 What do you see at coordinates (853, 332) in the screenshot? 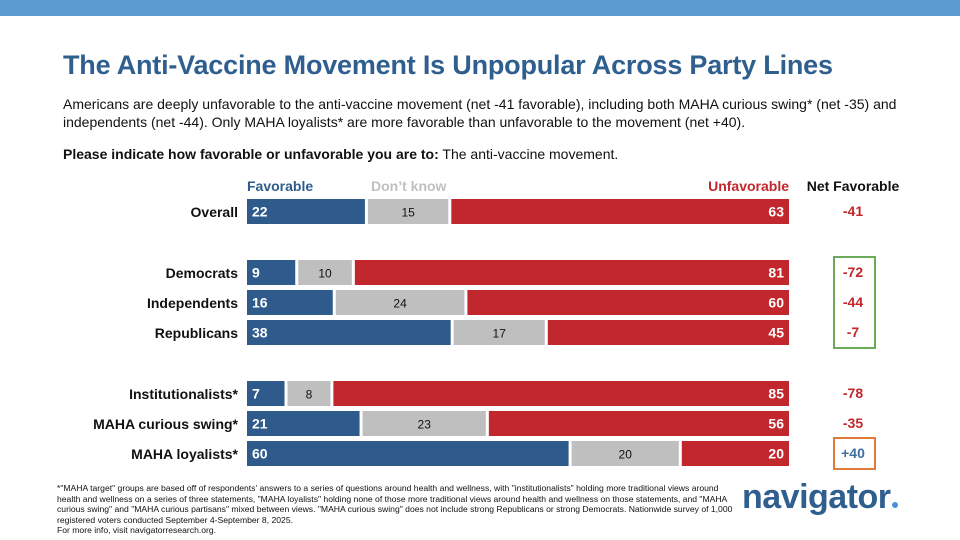
I see `net-favorable-value: -7` at bounding box center [853, 332].